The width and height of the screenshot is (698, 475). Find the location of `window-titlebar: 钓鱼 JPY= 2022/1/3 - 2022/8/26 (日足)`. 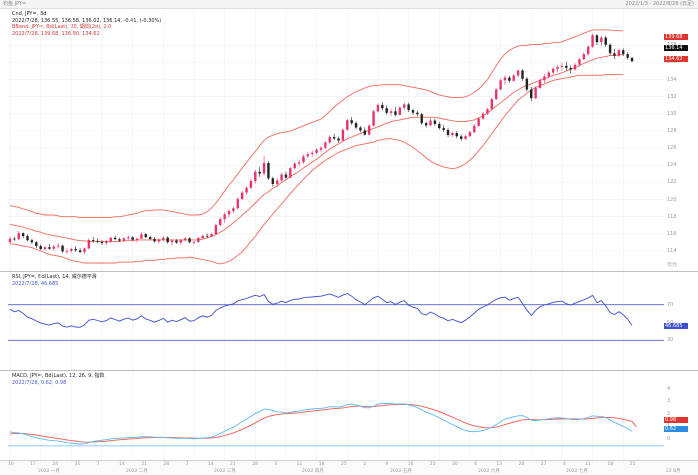

window-titlebar: 钓鱼 JPY= 2022/1/3 - 2022/8/26 (日足) is located at coordinates (349, 4).